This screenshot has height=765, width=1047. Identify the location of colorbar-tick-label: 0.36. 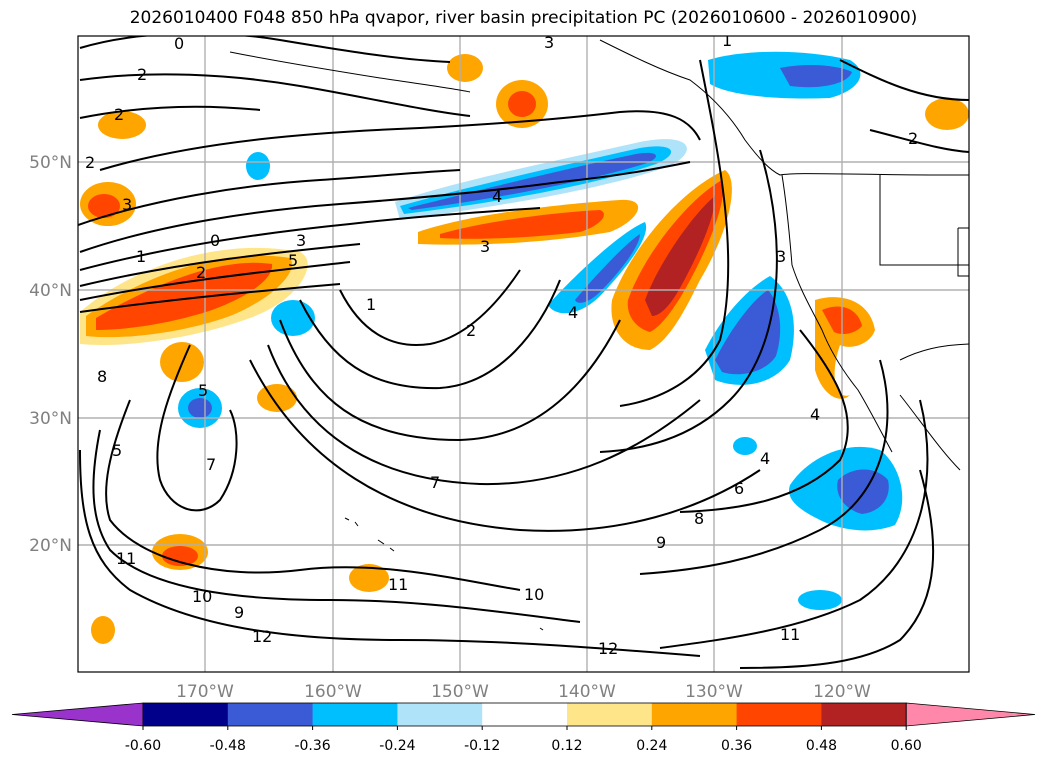
(736, 746).